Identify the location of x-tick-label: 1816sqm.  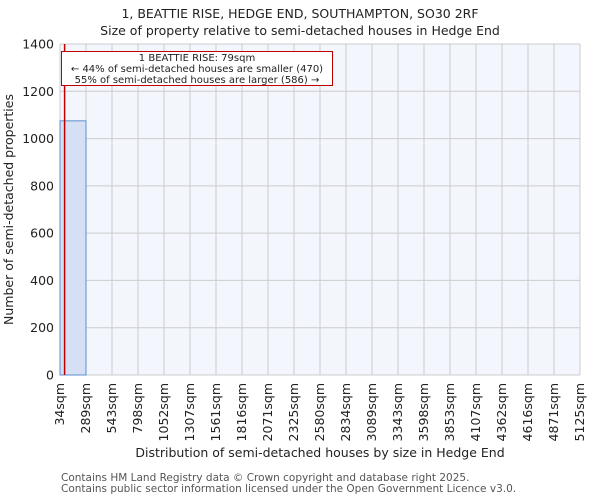
(241, 412).